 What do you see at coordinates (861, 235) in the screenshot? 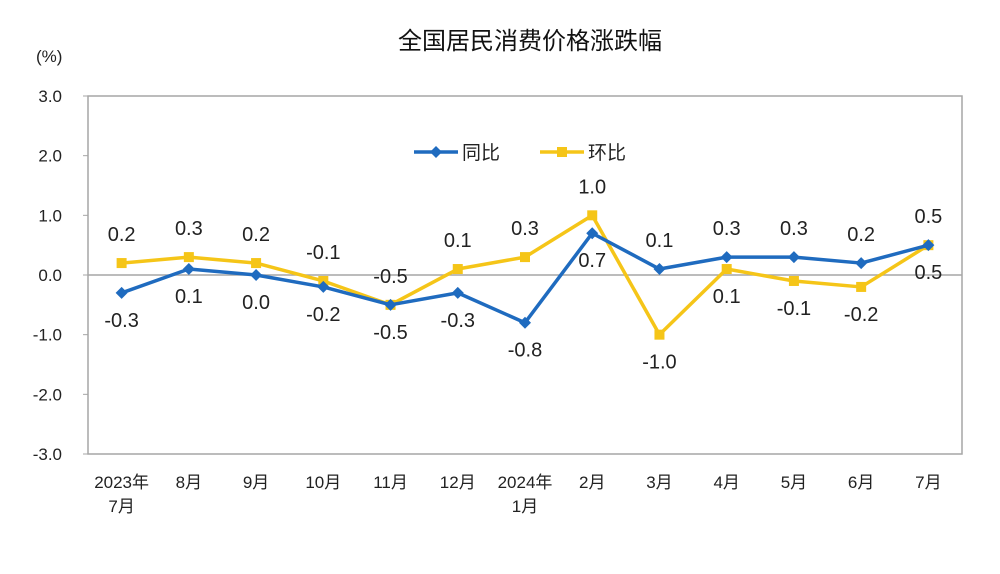
I see `data-label-0: 0.2` at bounding box center [861, 235].